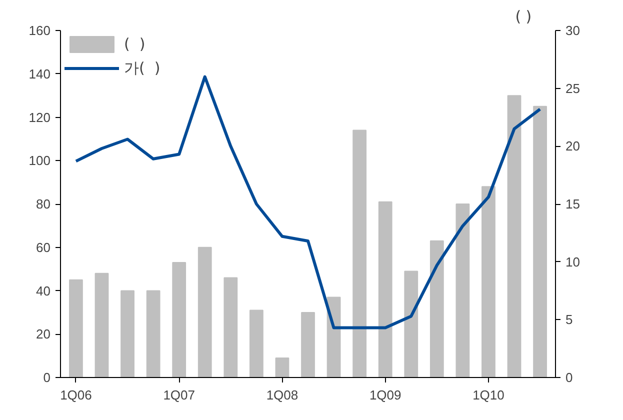  I want to click on y-tick-label: 100, so click(39, 160).